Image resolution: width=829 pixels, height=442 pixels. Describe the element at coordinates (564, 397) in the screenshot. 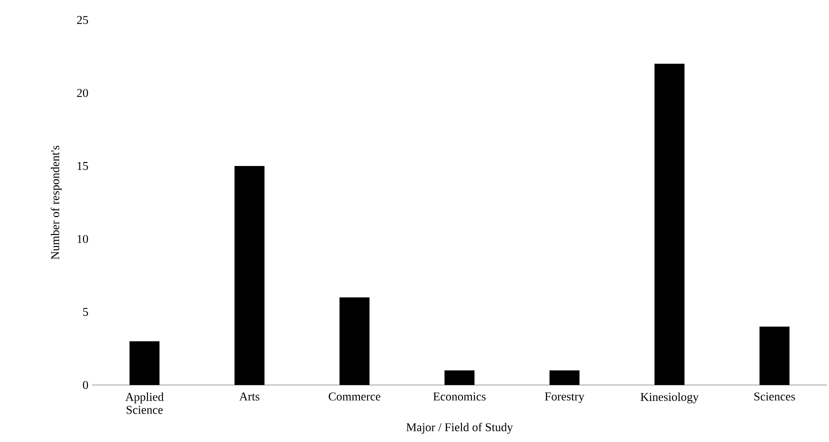

I see `x-tick-label: Forestry` at that location.